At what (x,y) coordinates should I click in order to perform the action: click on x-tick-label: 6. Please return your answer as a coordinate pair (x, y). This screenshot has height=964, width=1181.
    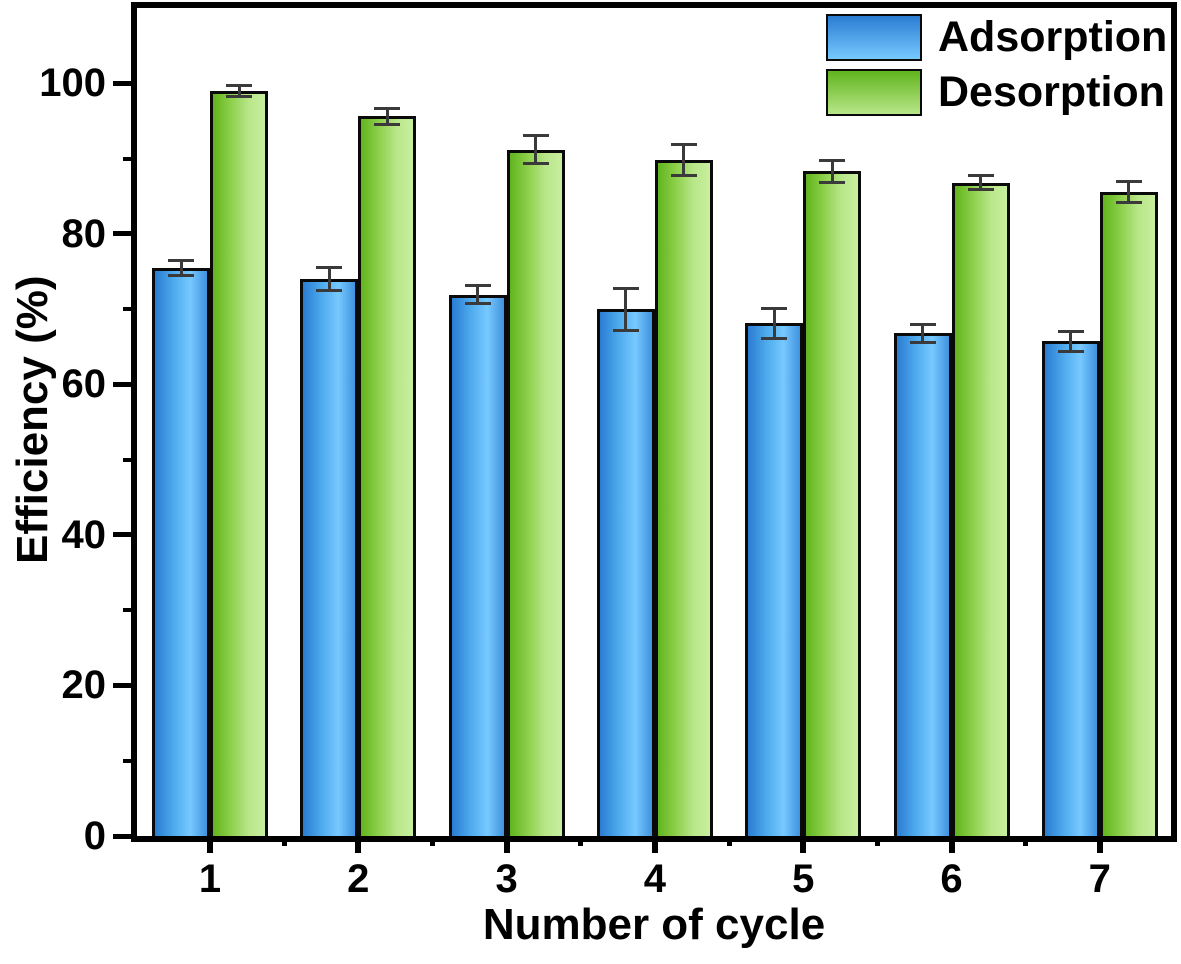
    Looking at the image, I should click on (951, 879).